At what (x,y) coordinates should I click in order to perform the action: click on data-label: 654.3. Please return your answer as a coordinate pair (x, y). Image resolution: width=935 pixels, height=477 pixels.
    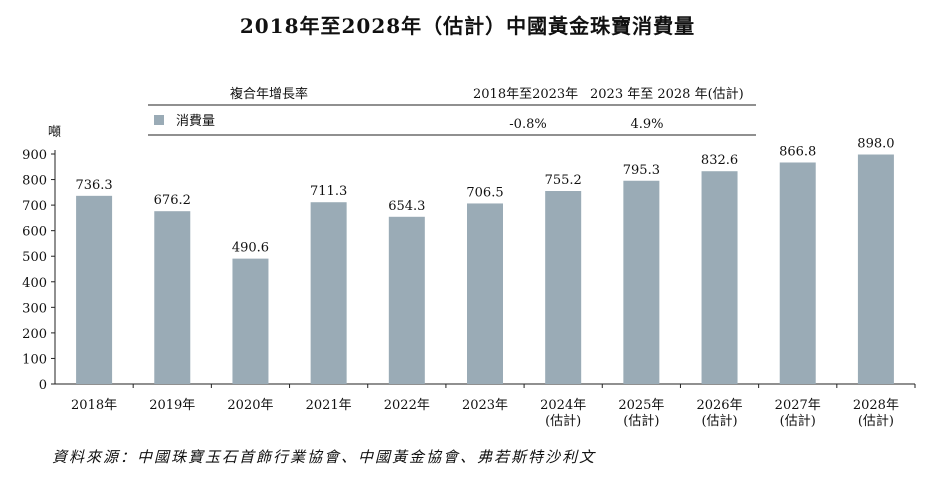
    Looking at the image, I should click on (406, 206).